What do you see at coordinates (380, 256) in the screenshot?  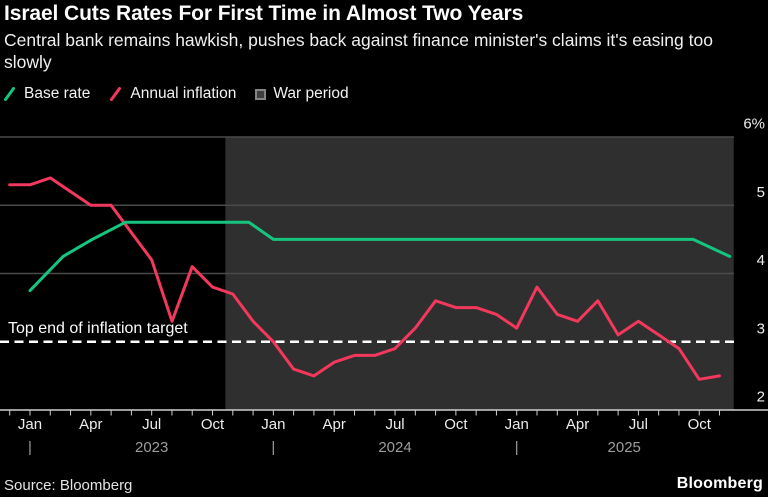 I see `series-line-base-rate` at bounding box center [380, 256].